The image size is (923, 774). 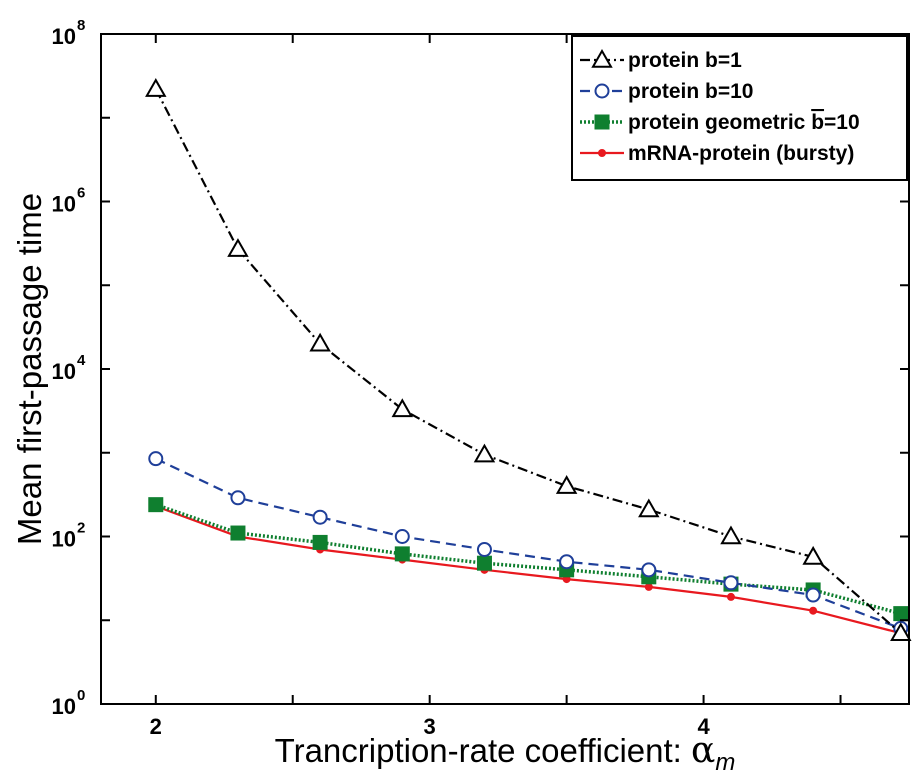 I want to click on y-tick-label-exponent: 6, so click(x=81, y=193).